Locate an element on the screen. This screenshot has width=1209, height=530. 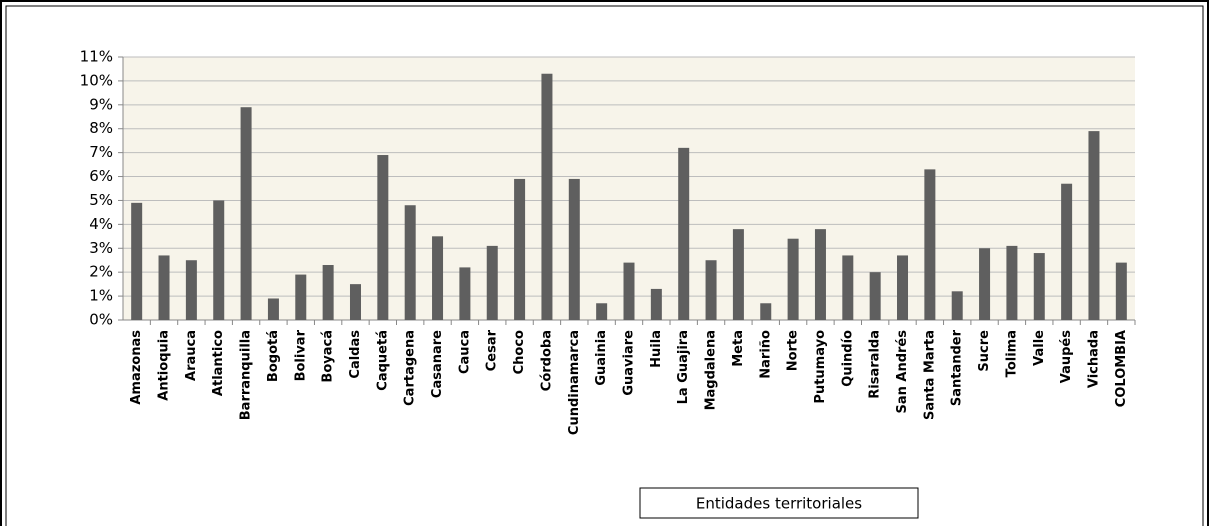
x-axis-title-box is located at coordinates (779, 503).